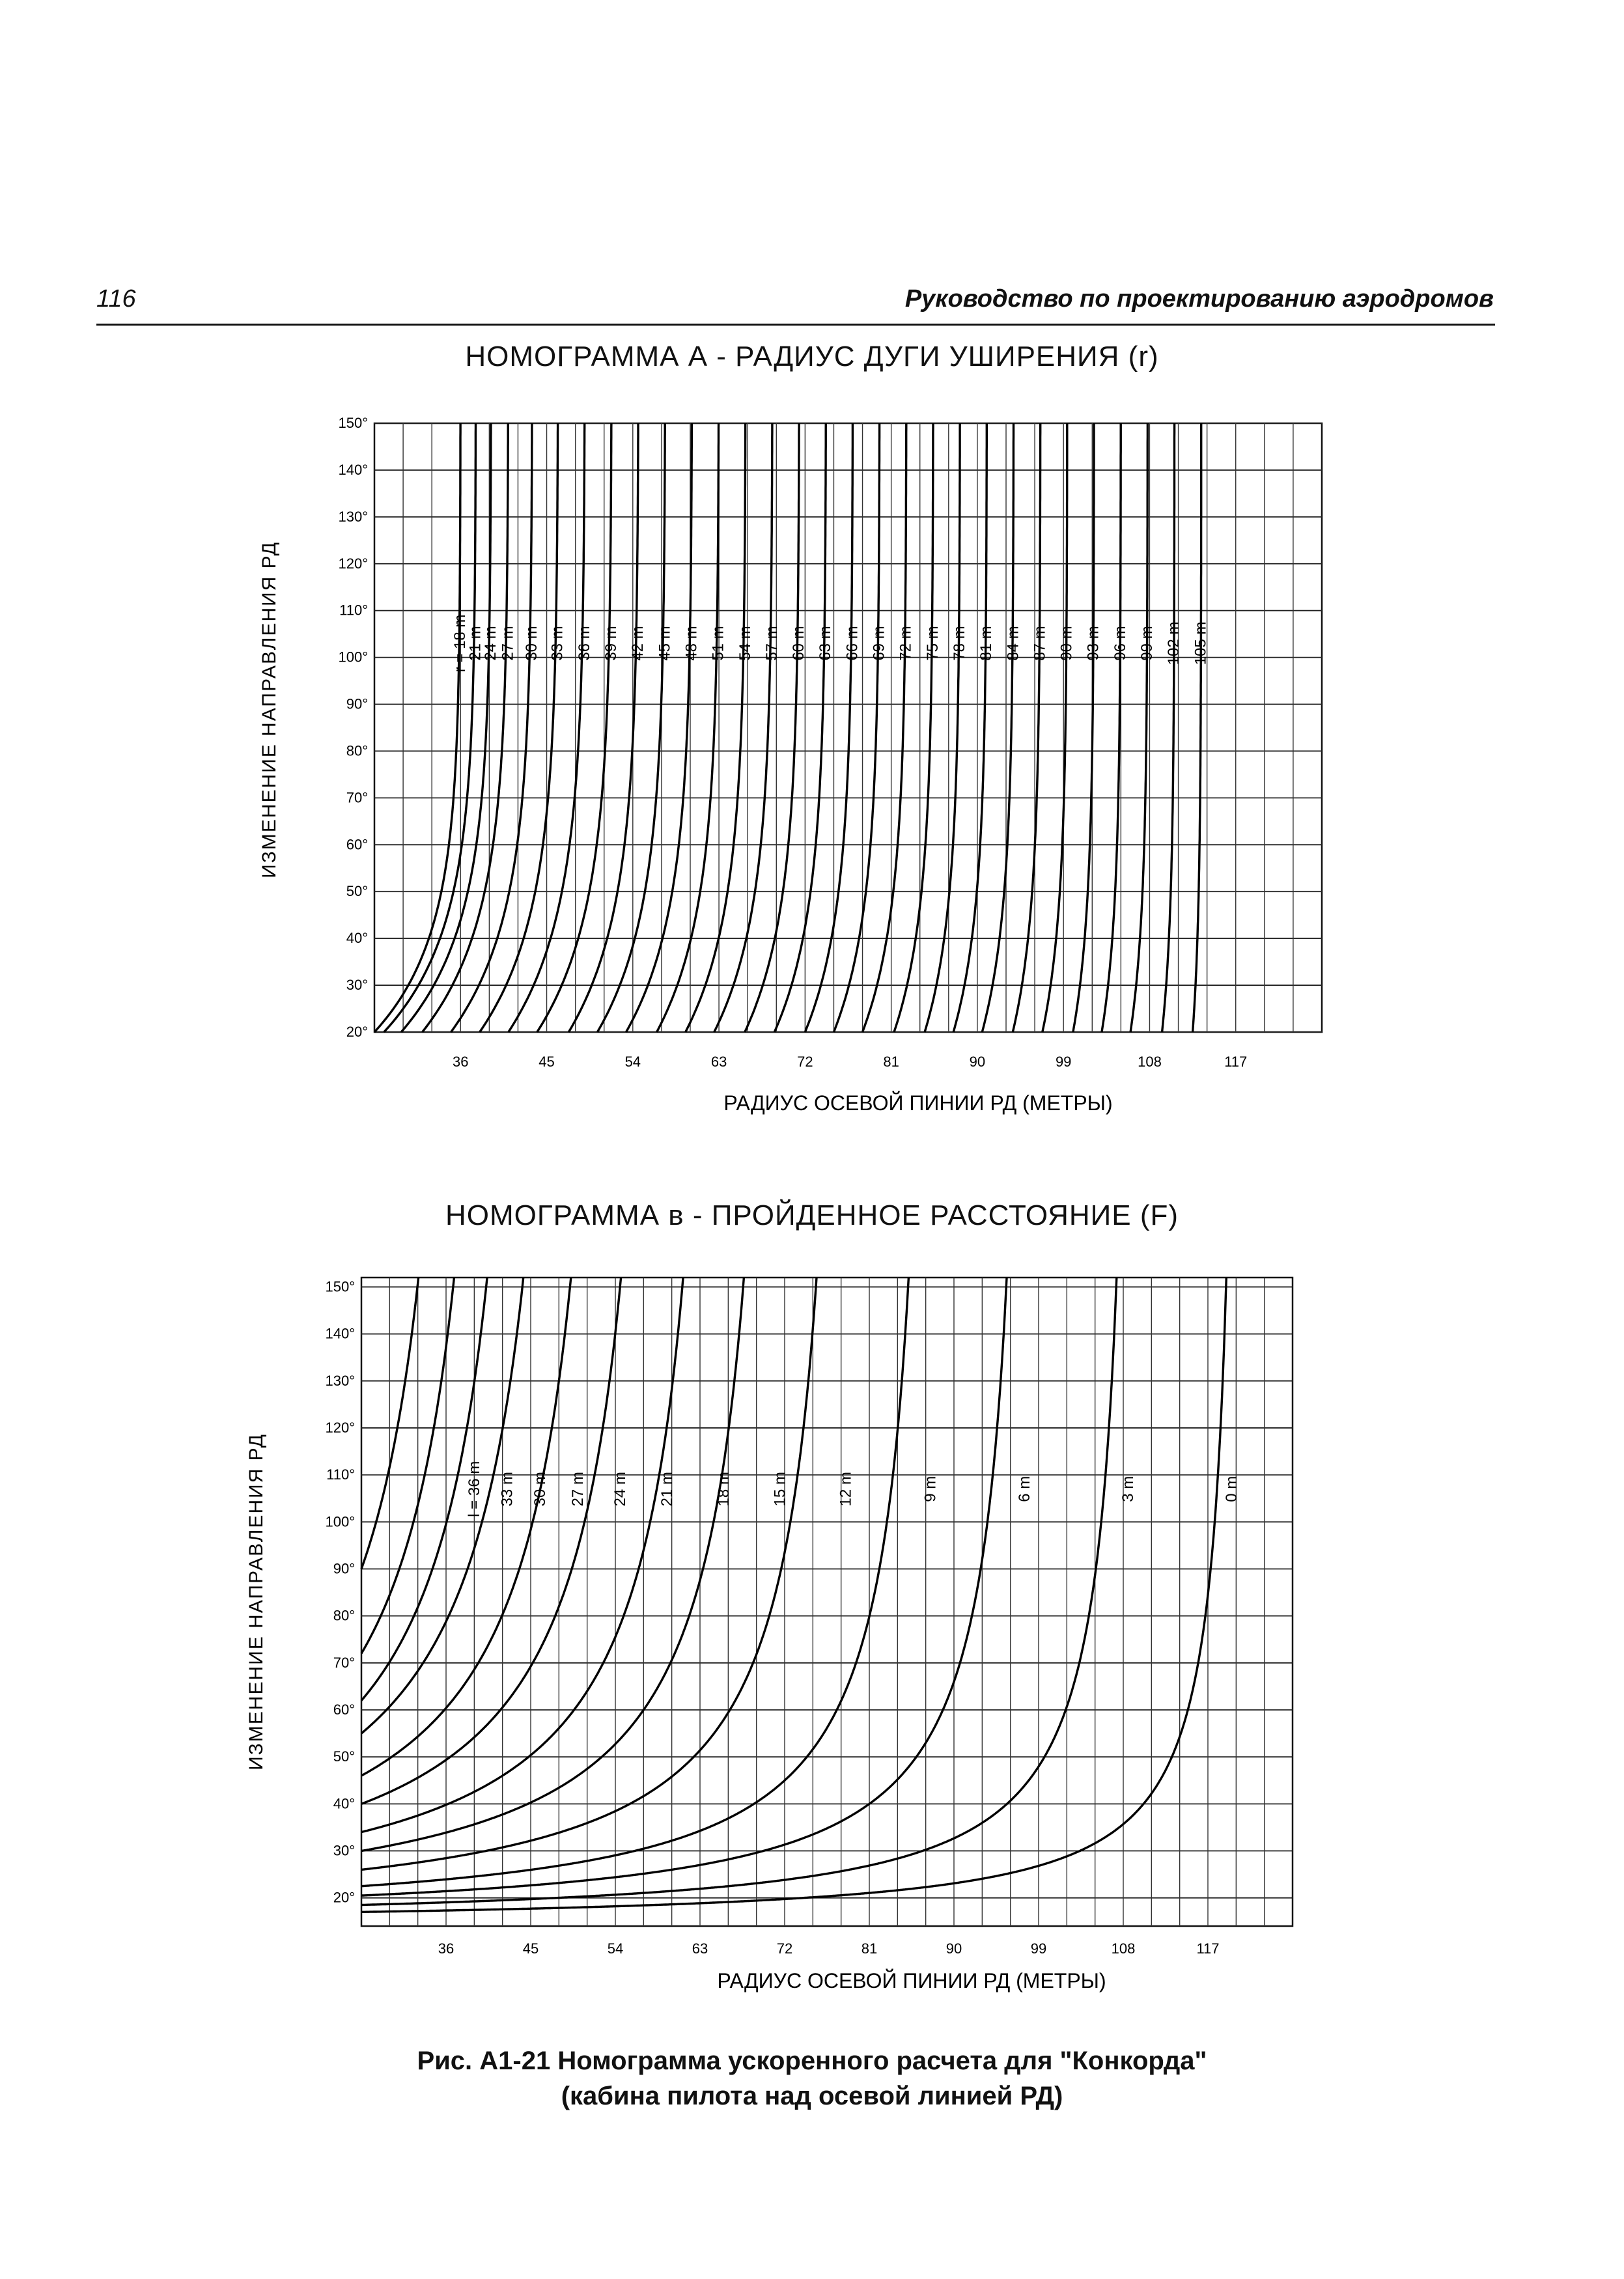 This screenshot has height=2279, width=1624. I want to click on x-tick-label: 63, so click(719, 1062).